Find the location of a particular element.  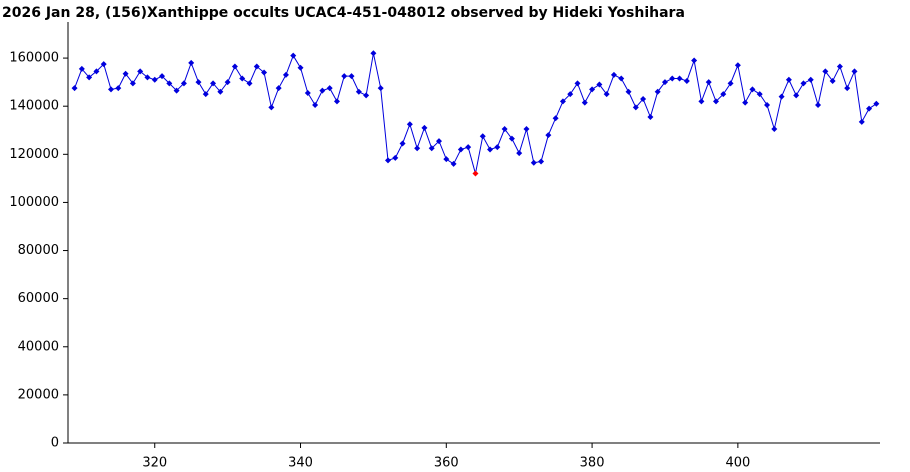

x-tick-label: 400 is located at coordinates (737, 463).